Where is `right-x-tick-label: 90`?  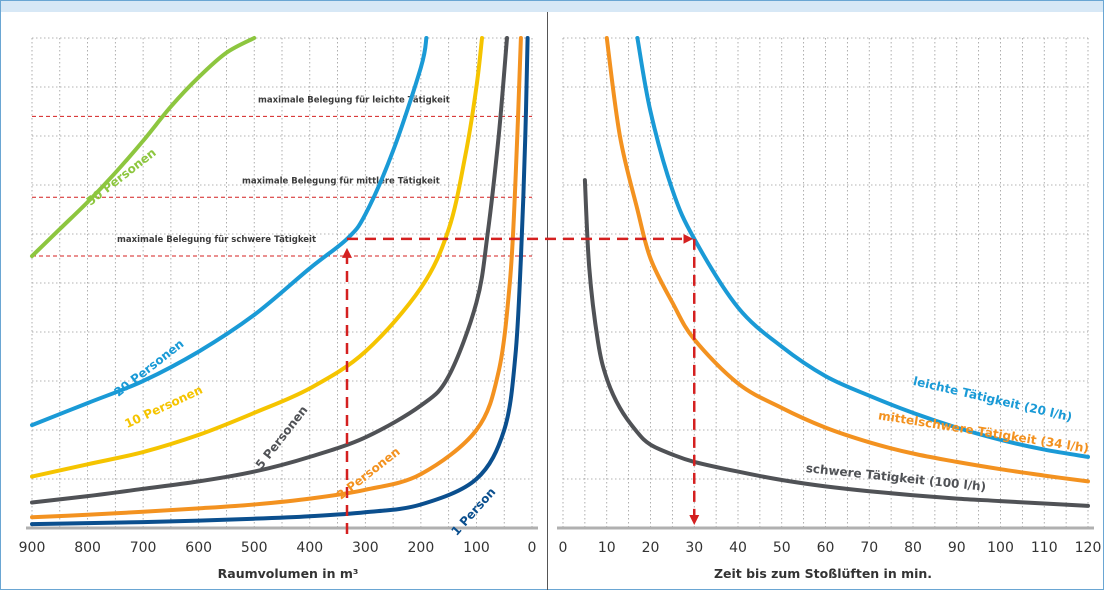
right-x-tick-label: 90 is located at coordinates (957, 548).